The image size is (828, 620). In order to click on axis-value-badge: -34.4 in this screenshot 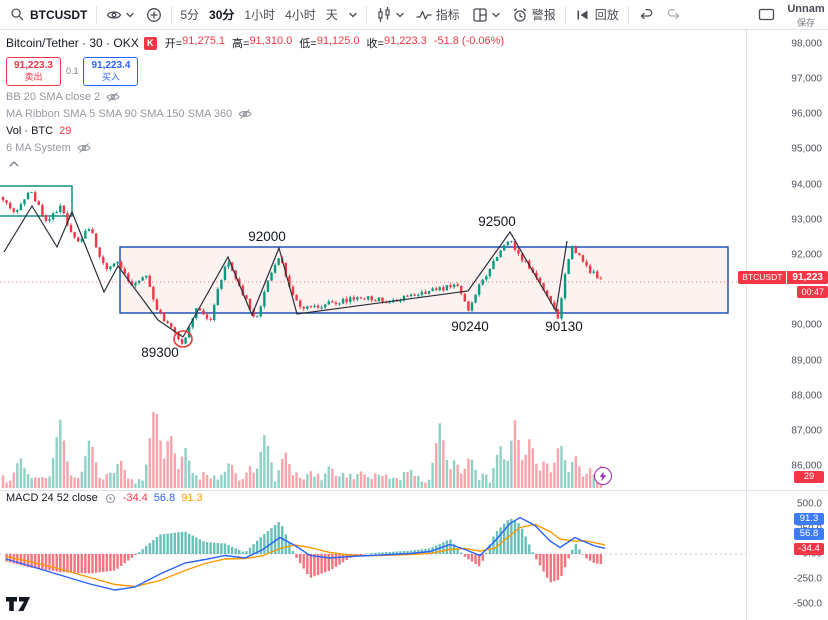, I will do `click(809, 549)`.